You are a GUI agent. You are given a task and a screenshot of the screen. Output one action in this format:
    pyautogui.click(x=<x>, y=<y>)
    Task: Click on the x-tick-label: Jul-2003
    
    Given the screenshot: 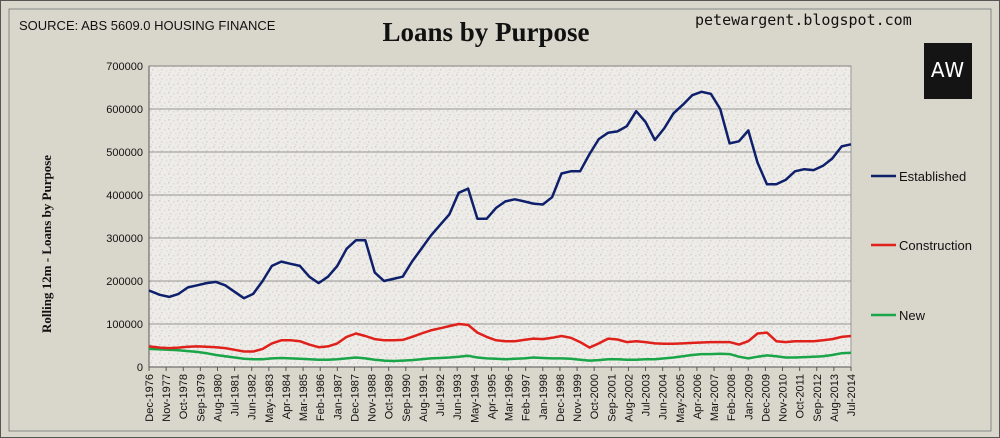 What is the action you would take?
    pyautogui.click(x=647, y=395)
    